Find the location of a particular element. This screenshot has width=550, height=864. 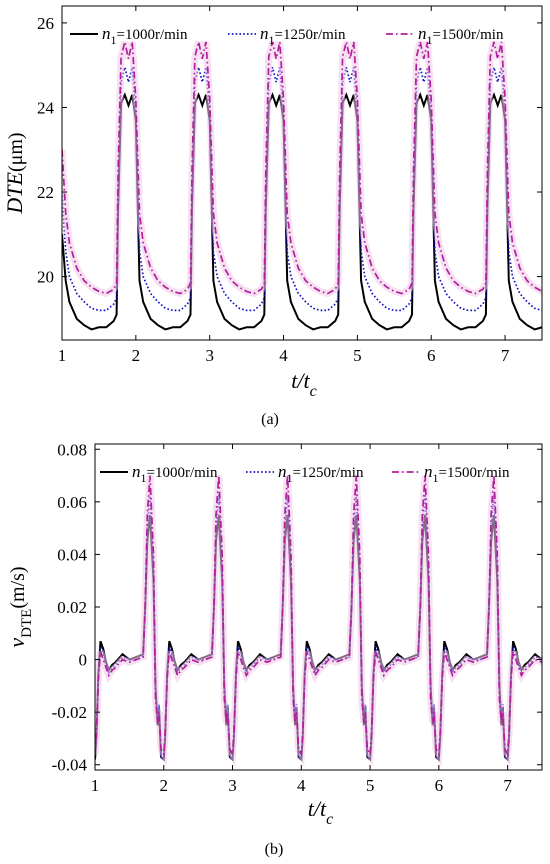

panel-caption-text: (a) is located at coordinates (270, 419).